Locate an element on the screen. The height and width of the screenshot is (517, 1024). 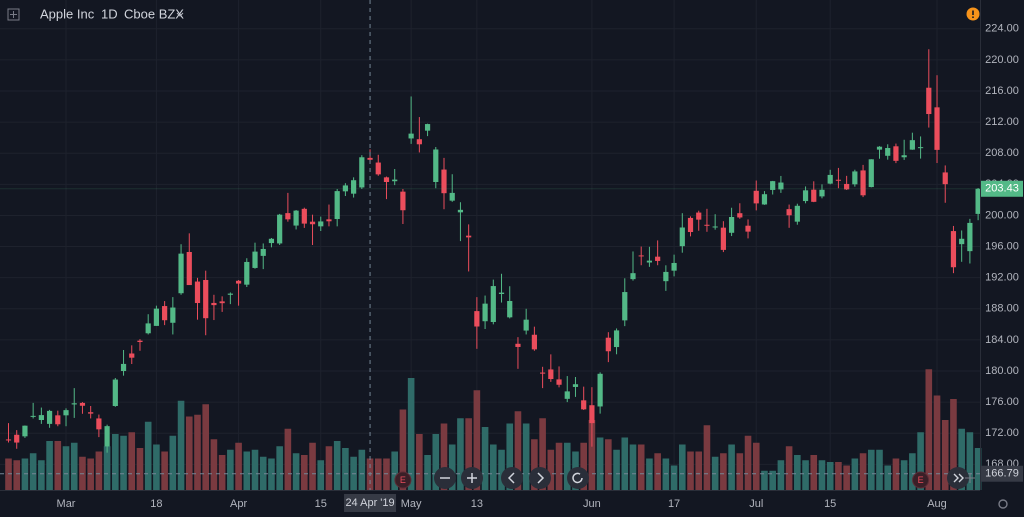
expand-icon is located at coordinates (13, 14).